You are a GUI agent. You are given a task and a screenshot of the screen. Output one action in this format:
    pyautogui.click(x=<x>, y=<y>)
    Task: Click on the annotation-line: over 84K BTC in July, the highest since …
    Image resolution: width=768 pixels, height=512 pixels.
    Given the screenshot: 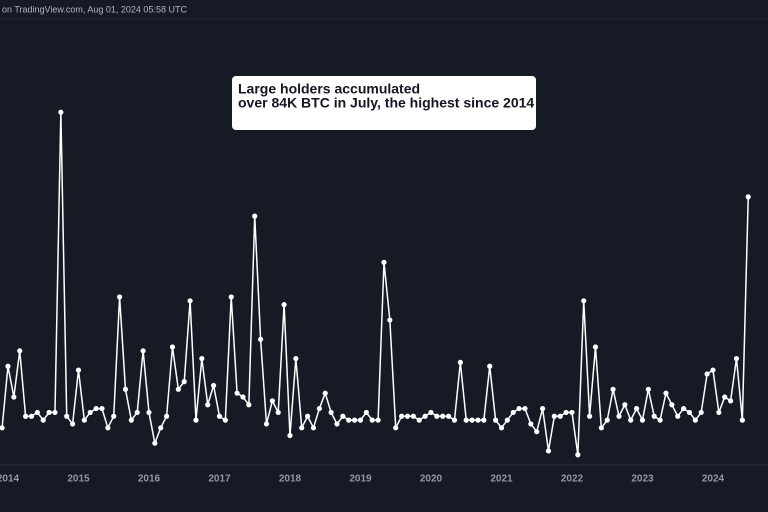 What is the action you would take?
    pyautogui.click(x=386, y=103)
    